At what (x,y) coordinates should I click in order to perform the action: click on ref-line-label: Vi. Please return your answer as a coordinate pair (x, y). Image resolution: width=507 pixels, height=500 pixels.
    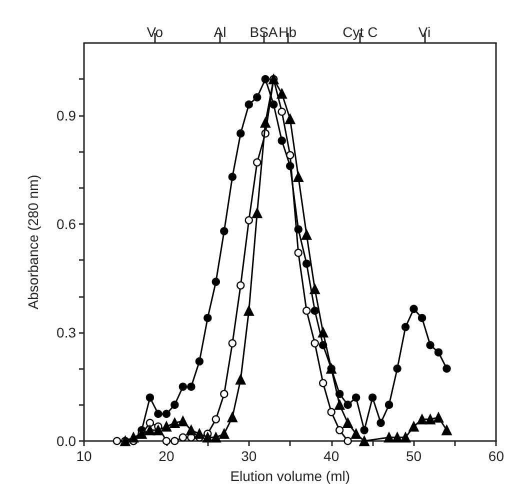
    Looking at the image, I should click on (424, 32).